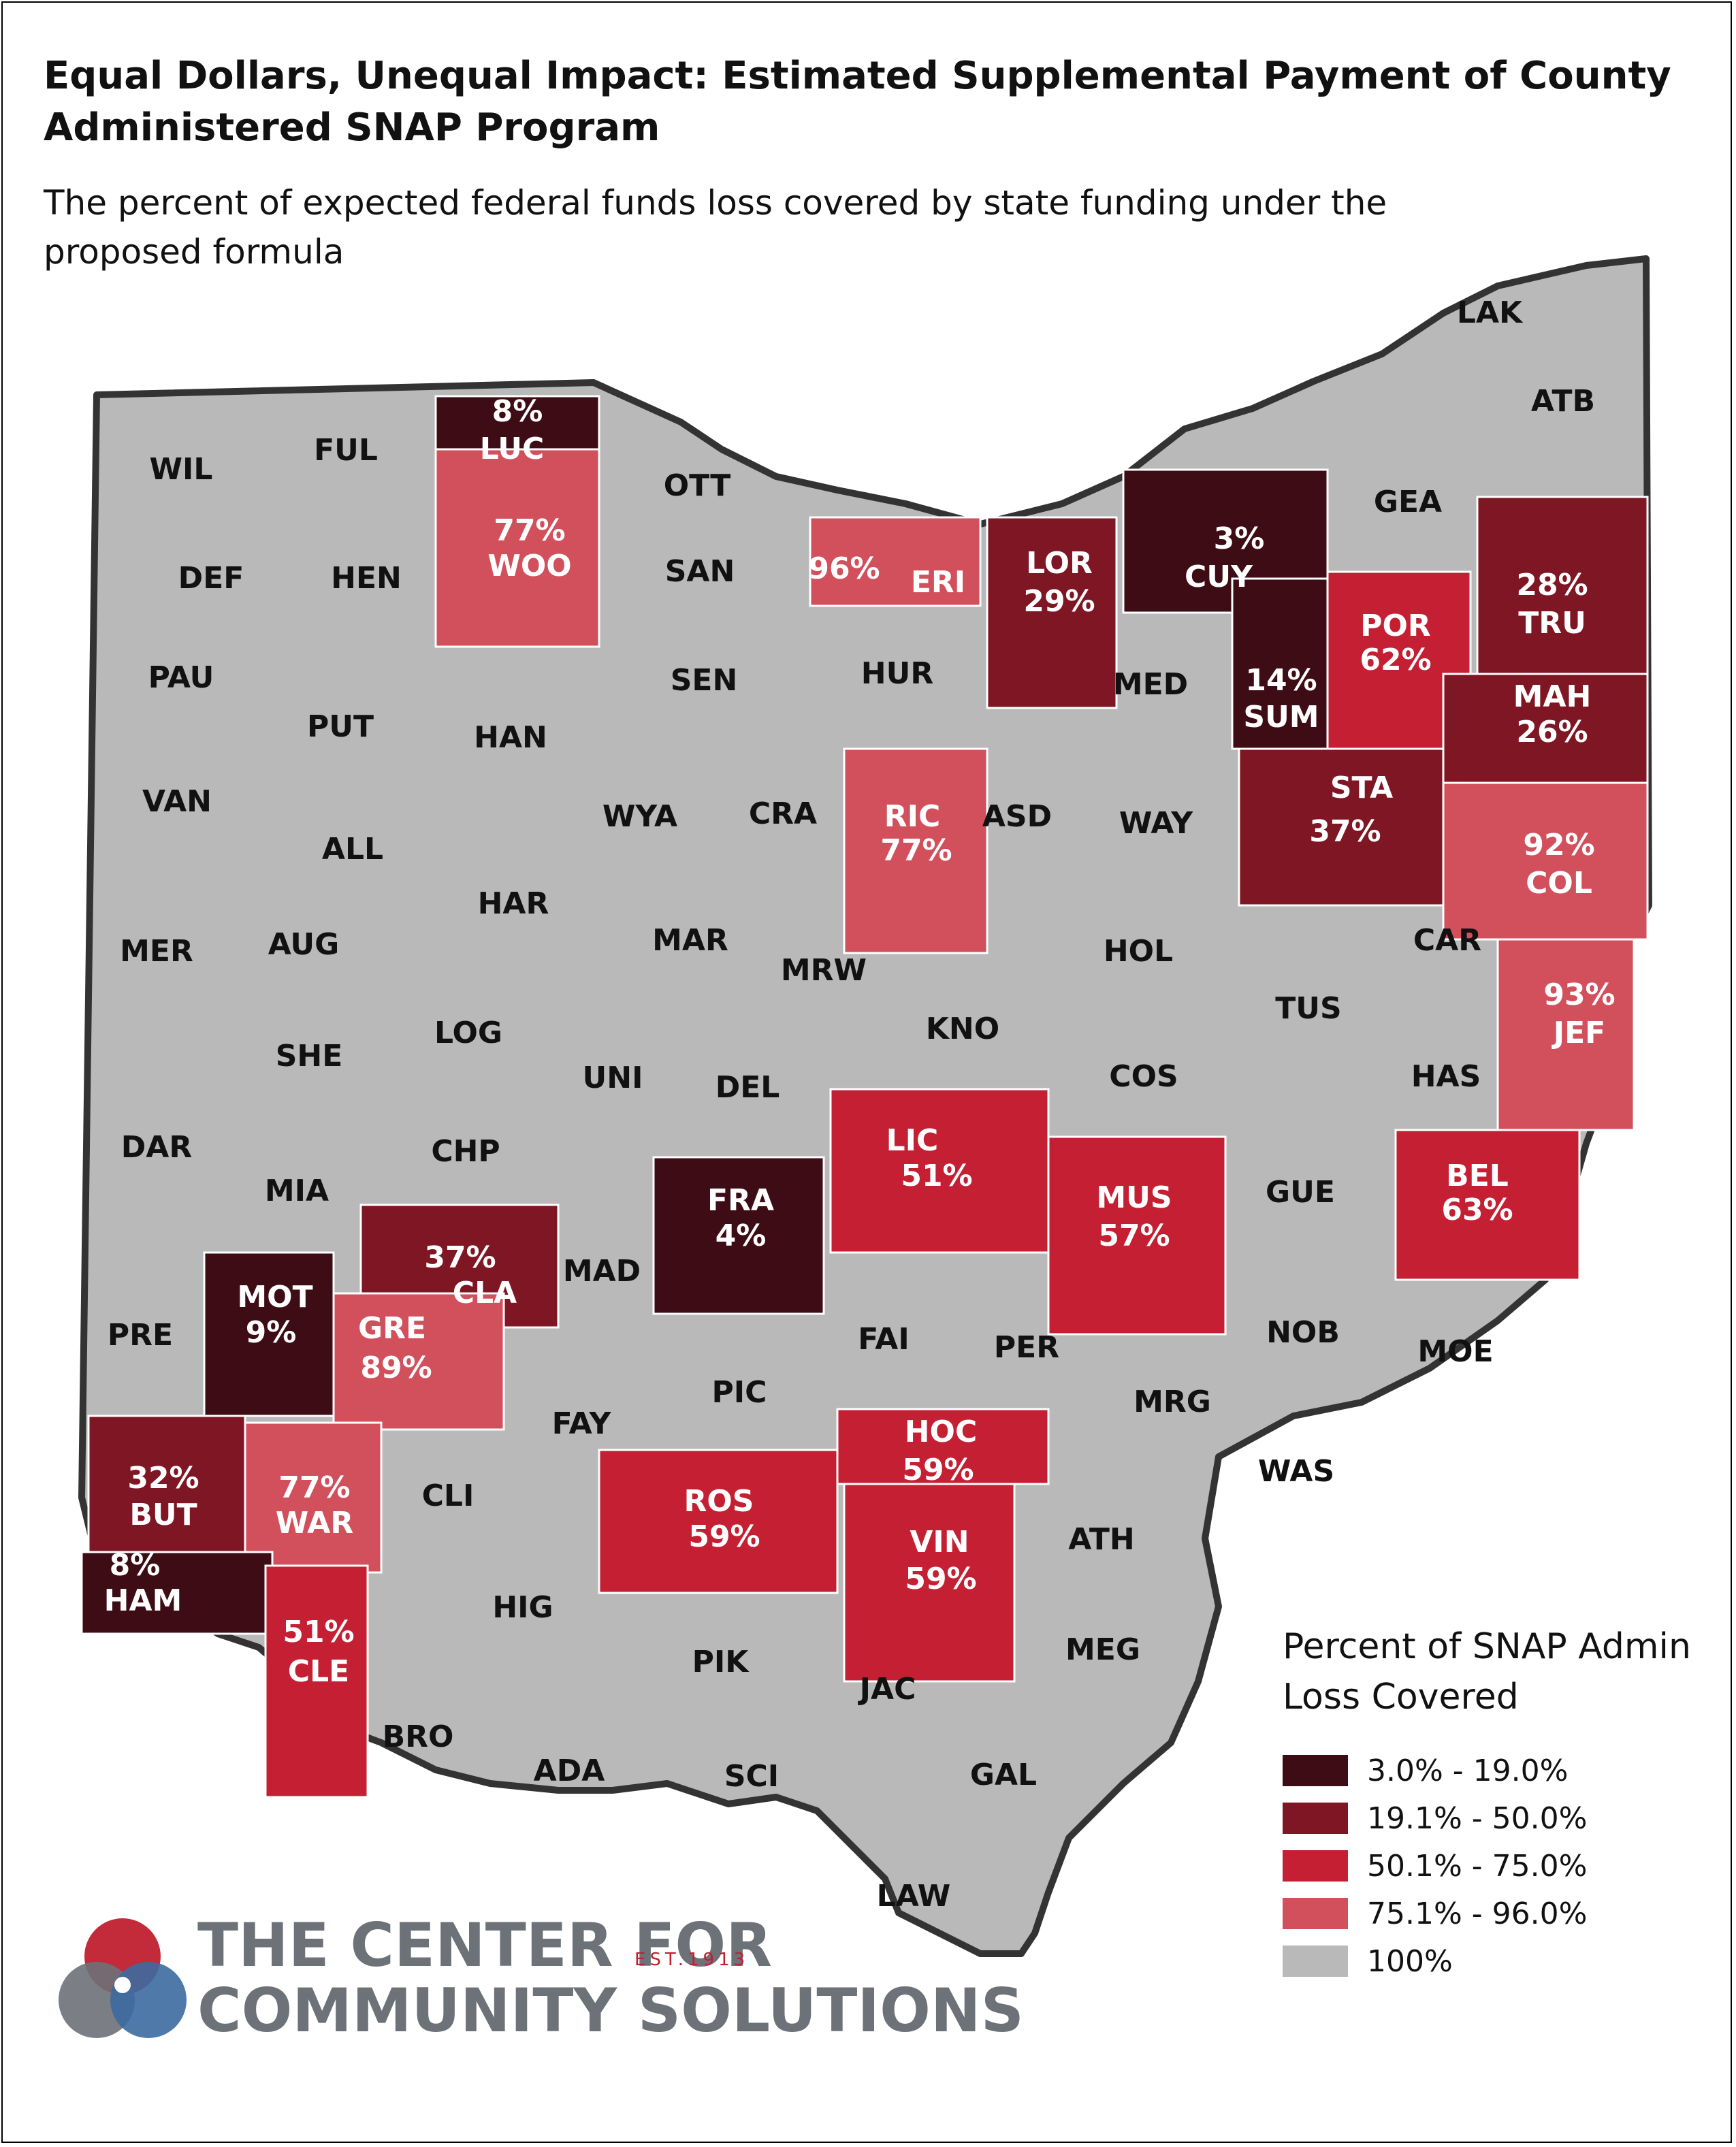 This screenshot has width=1736, height=2147. I want to click on county-code-label: TUS, so click(1308, 1009).